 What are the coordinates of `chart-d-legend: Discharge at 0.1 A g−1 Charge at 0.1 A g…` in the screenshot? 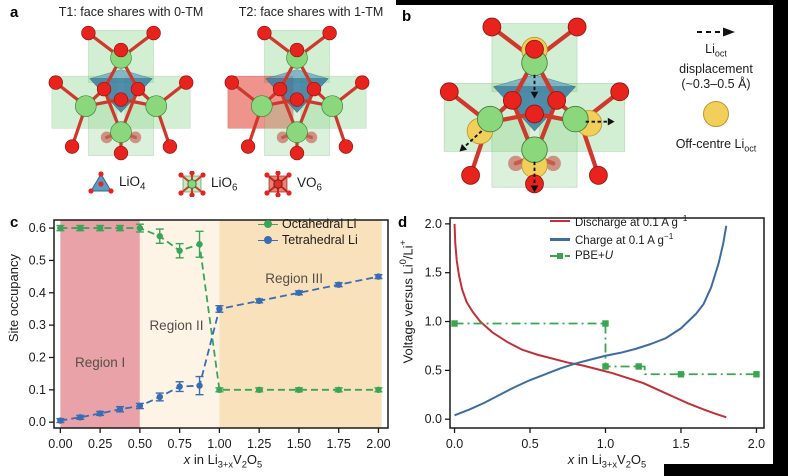 It's located at (618, 237).